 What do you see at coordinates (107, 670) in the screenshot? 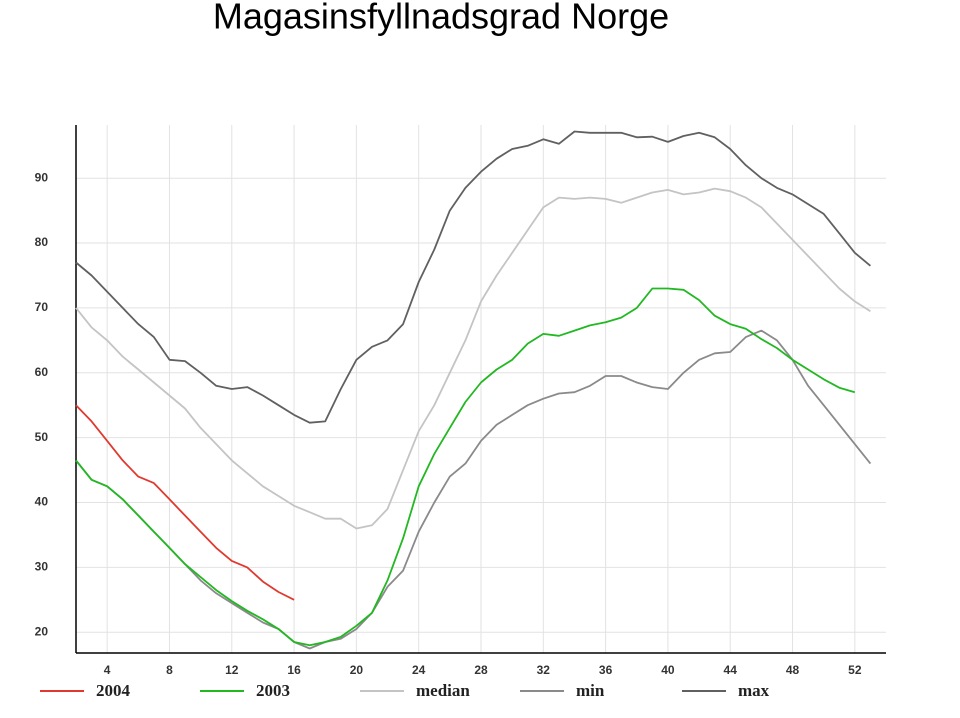
I see `x-tick-label: 4` at bounding box center [107, 670].